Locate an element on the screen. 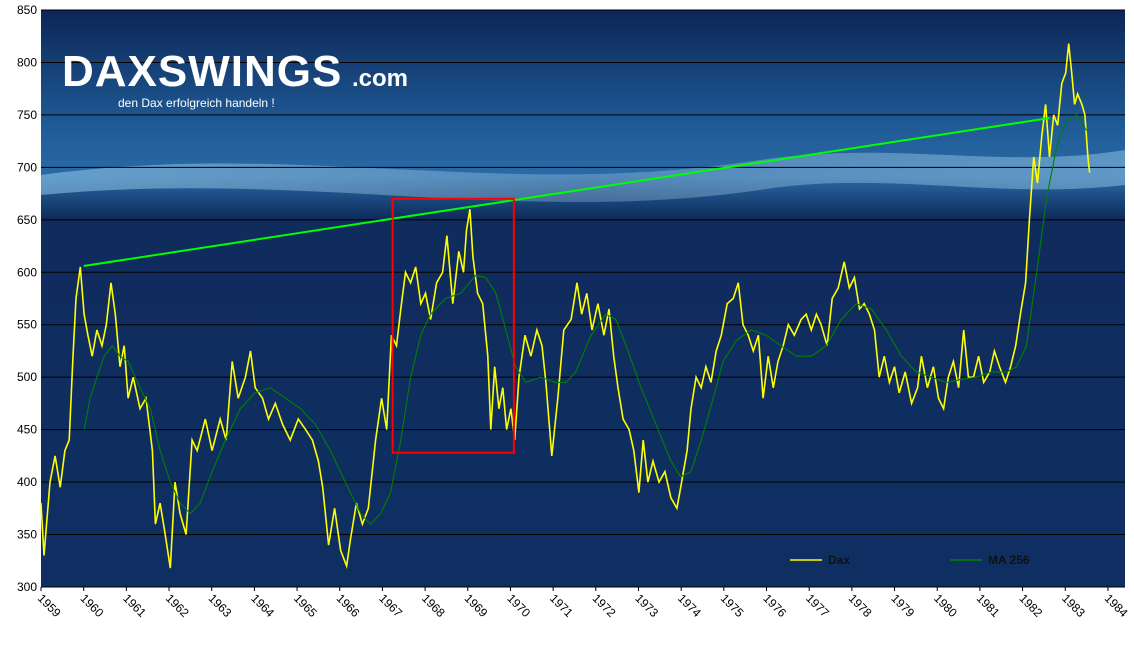 This screenshot has width=1134, height=646. wave-decoration is located at coordinates (583, 176).